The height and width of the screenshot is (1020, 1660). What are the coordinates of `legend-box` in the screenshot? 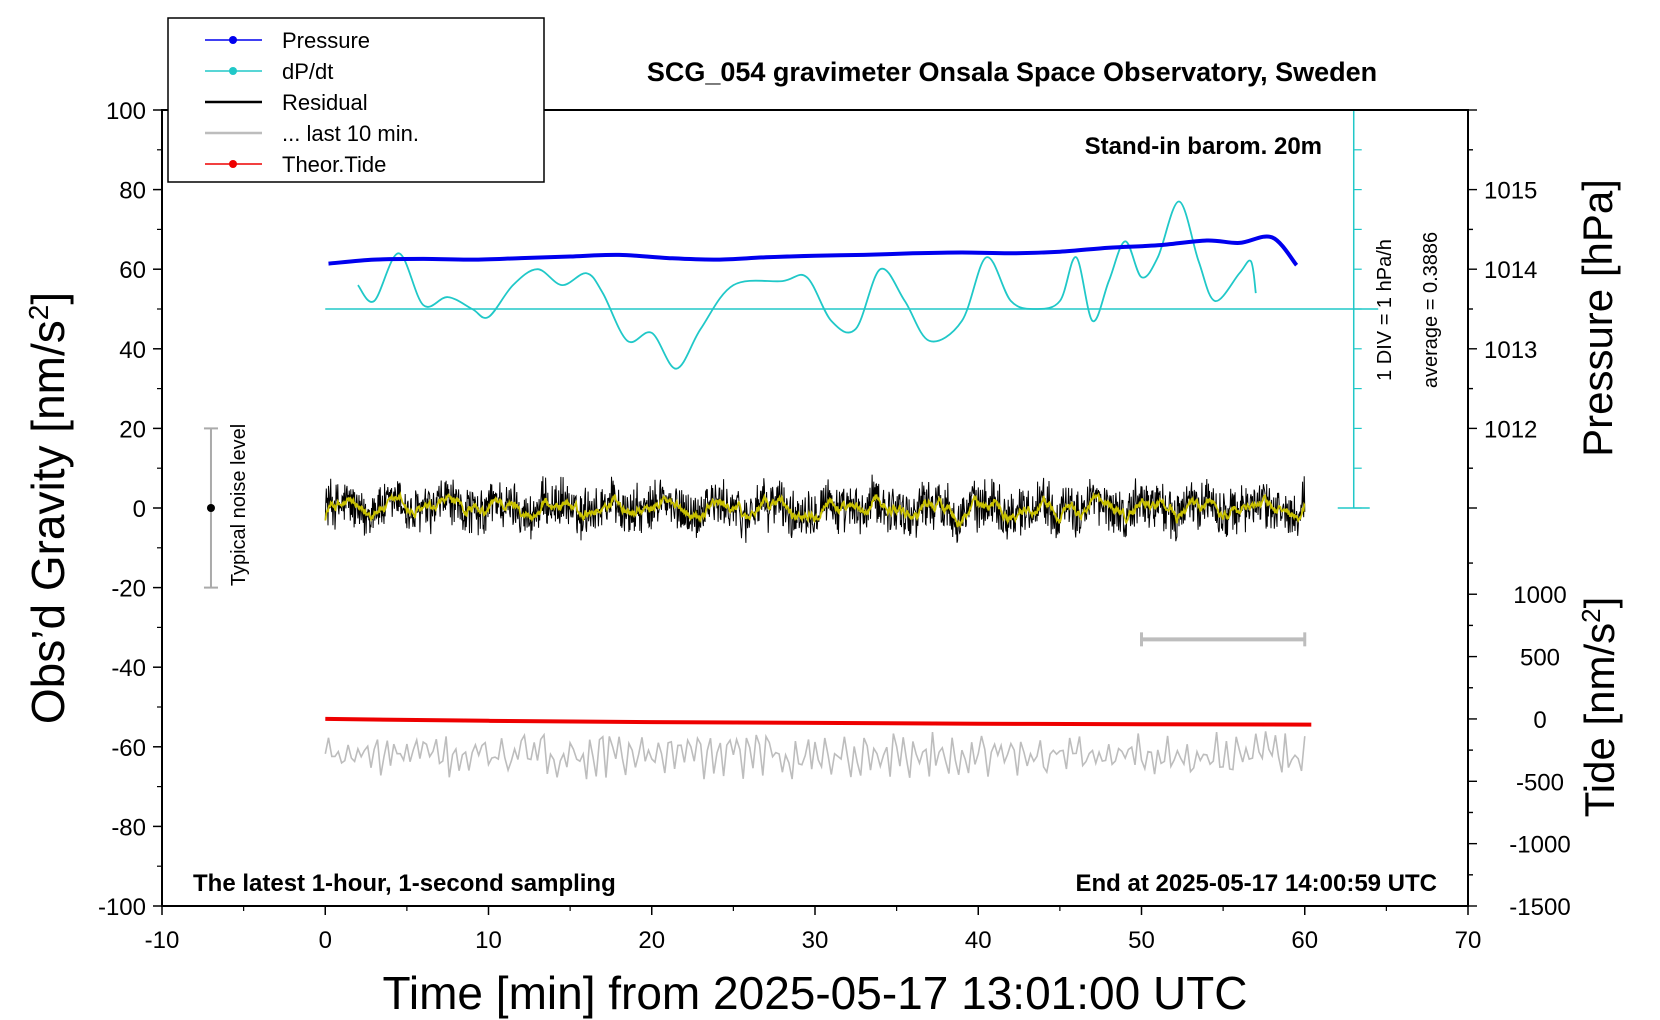 It's located at (356, 100).